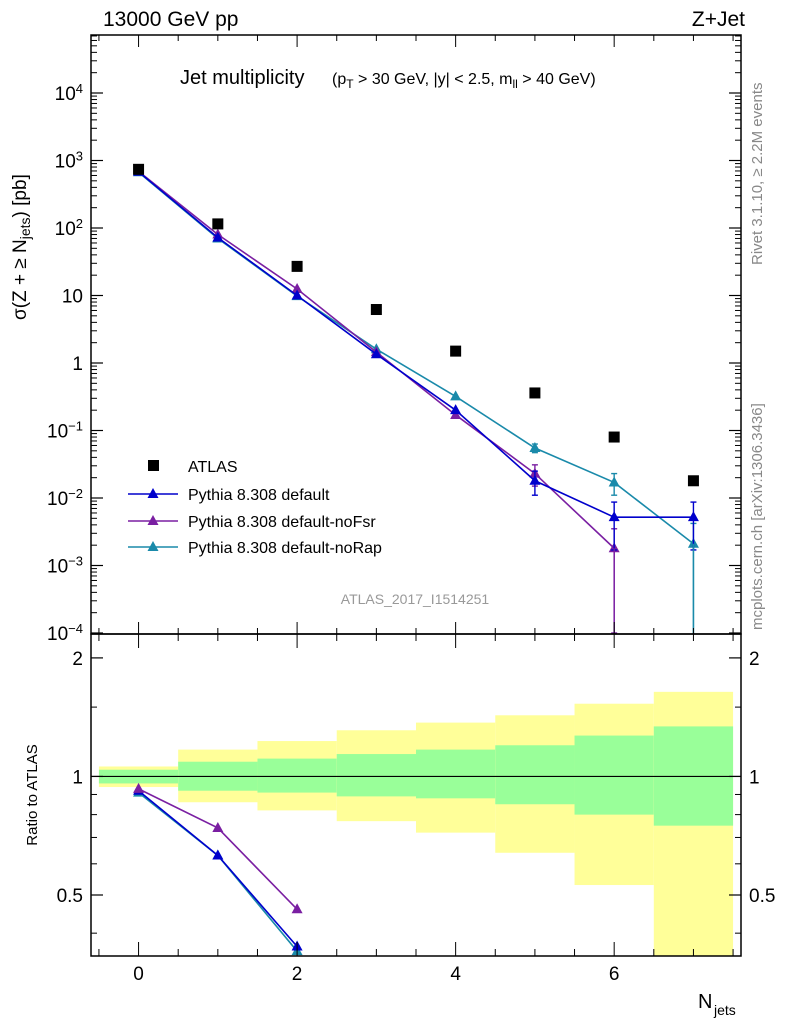 The image size is (786, 1024). Describe the element at coordinates (705, 1002) in the screenshot. I see `svg-text: N` at that location.